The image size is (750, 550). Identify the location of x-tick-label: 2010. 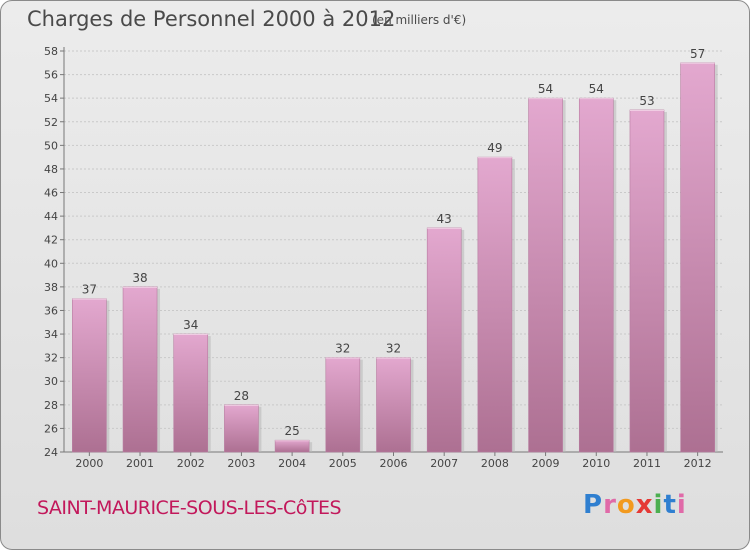
(596, 463).